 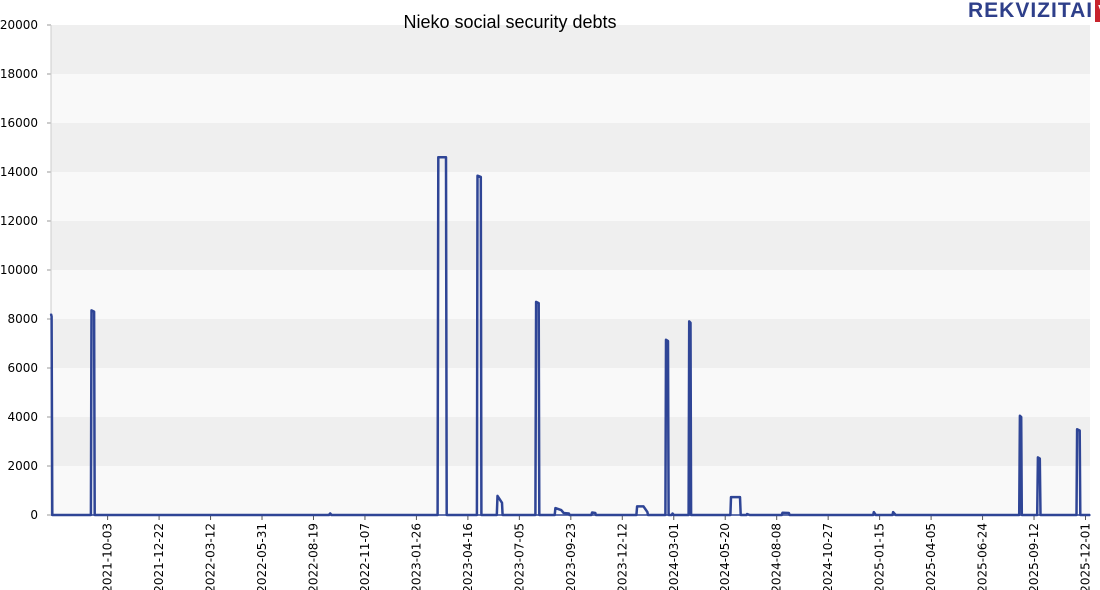 What do you see at coordinates (777, 556) in the screenshot?
I see `x-tick-label: 2024-08-08` at bounding box center [777, 556].